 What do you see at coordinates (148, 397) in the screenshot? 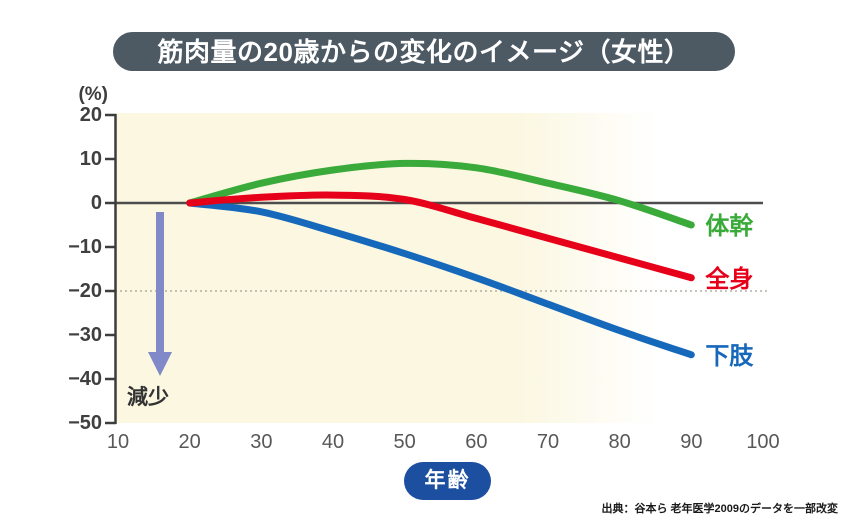
I see `decrease-annotation-label: 減少` at bounding box center [148, 397].